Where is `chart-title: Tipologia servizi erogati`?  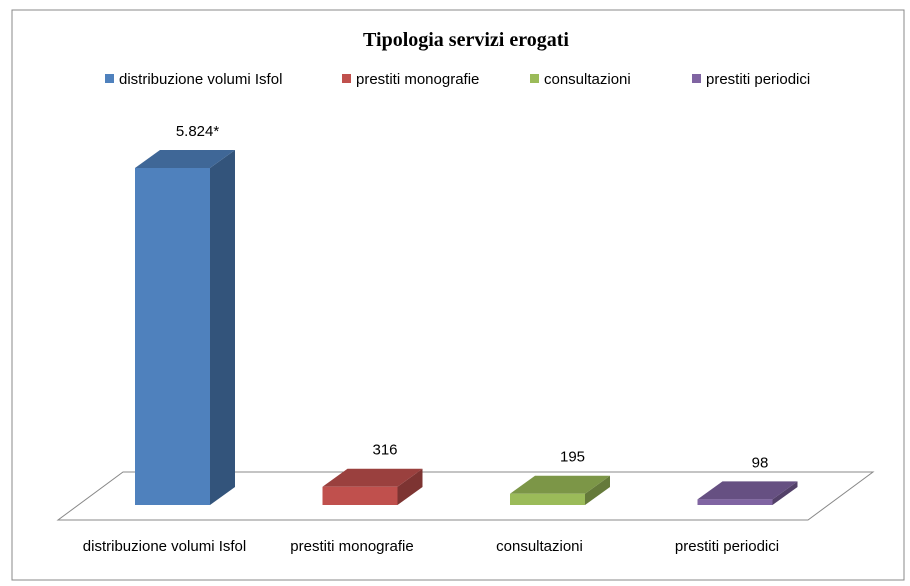 chart-title: Tipologia servizi erogati is located at coordinates (466, 40).